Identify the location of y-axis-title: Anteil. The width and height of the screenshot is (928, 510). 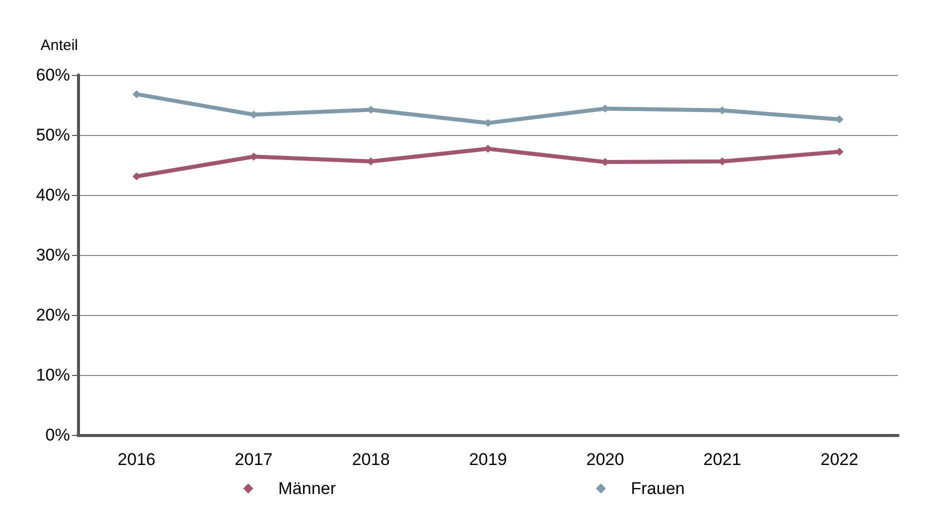
(59, 45).